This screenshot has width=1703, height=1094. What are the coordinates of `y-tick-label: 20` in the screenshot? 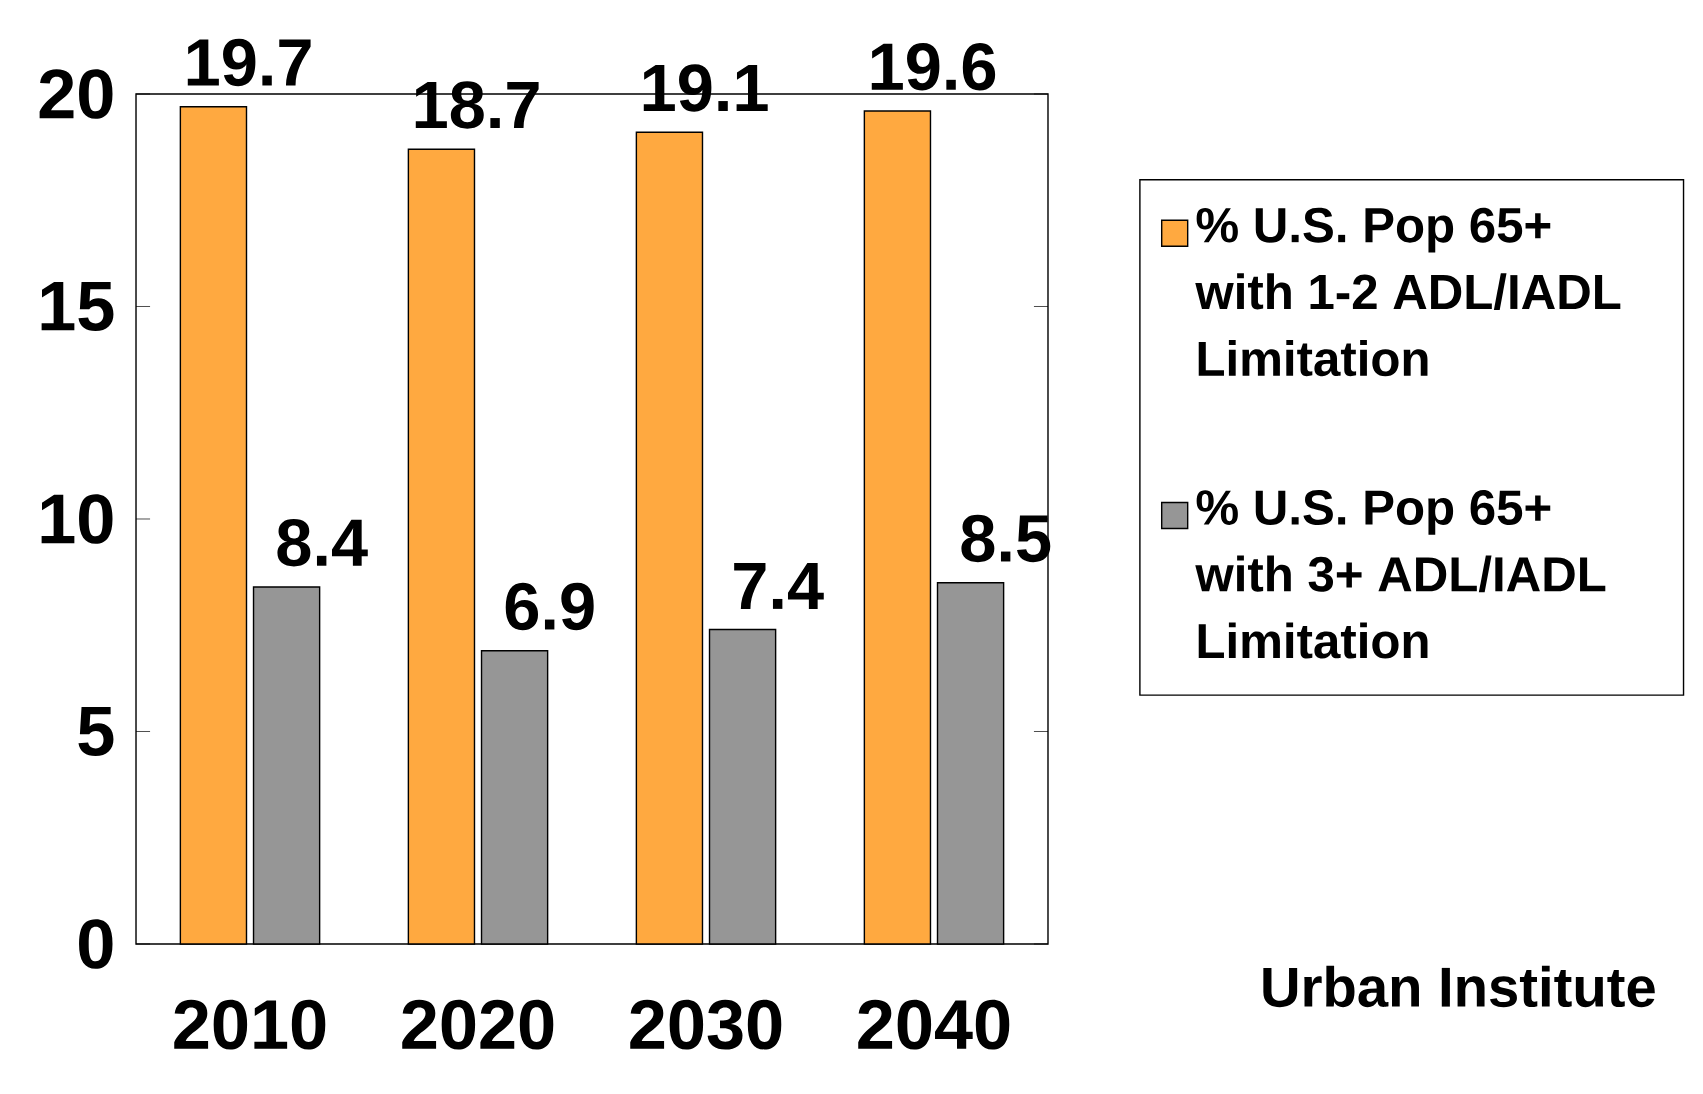 It's located at (76, 94).